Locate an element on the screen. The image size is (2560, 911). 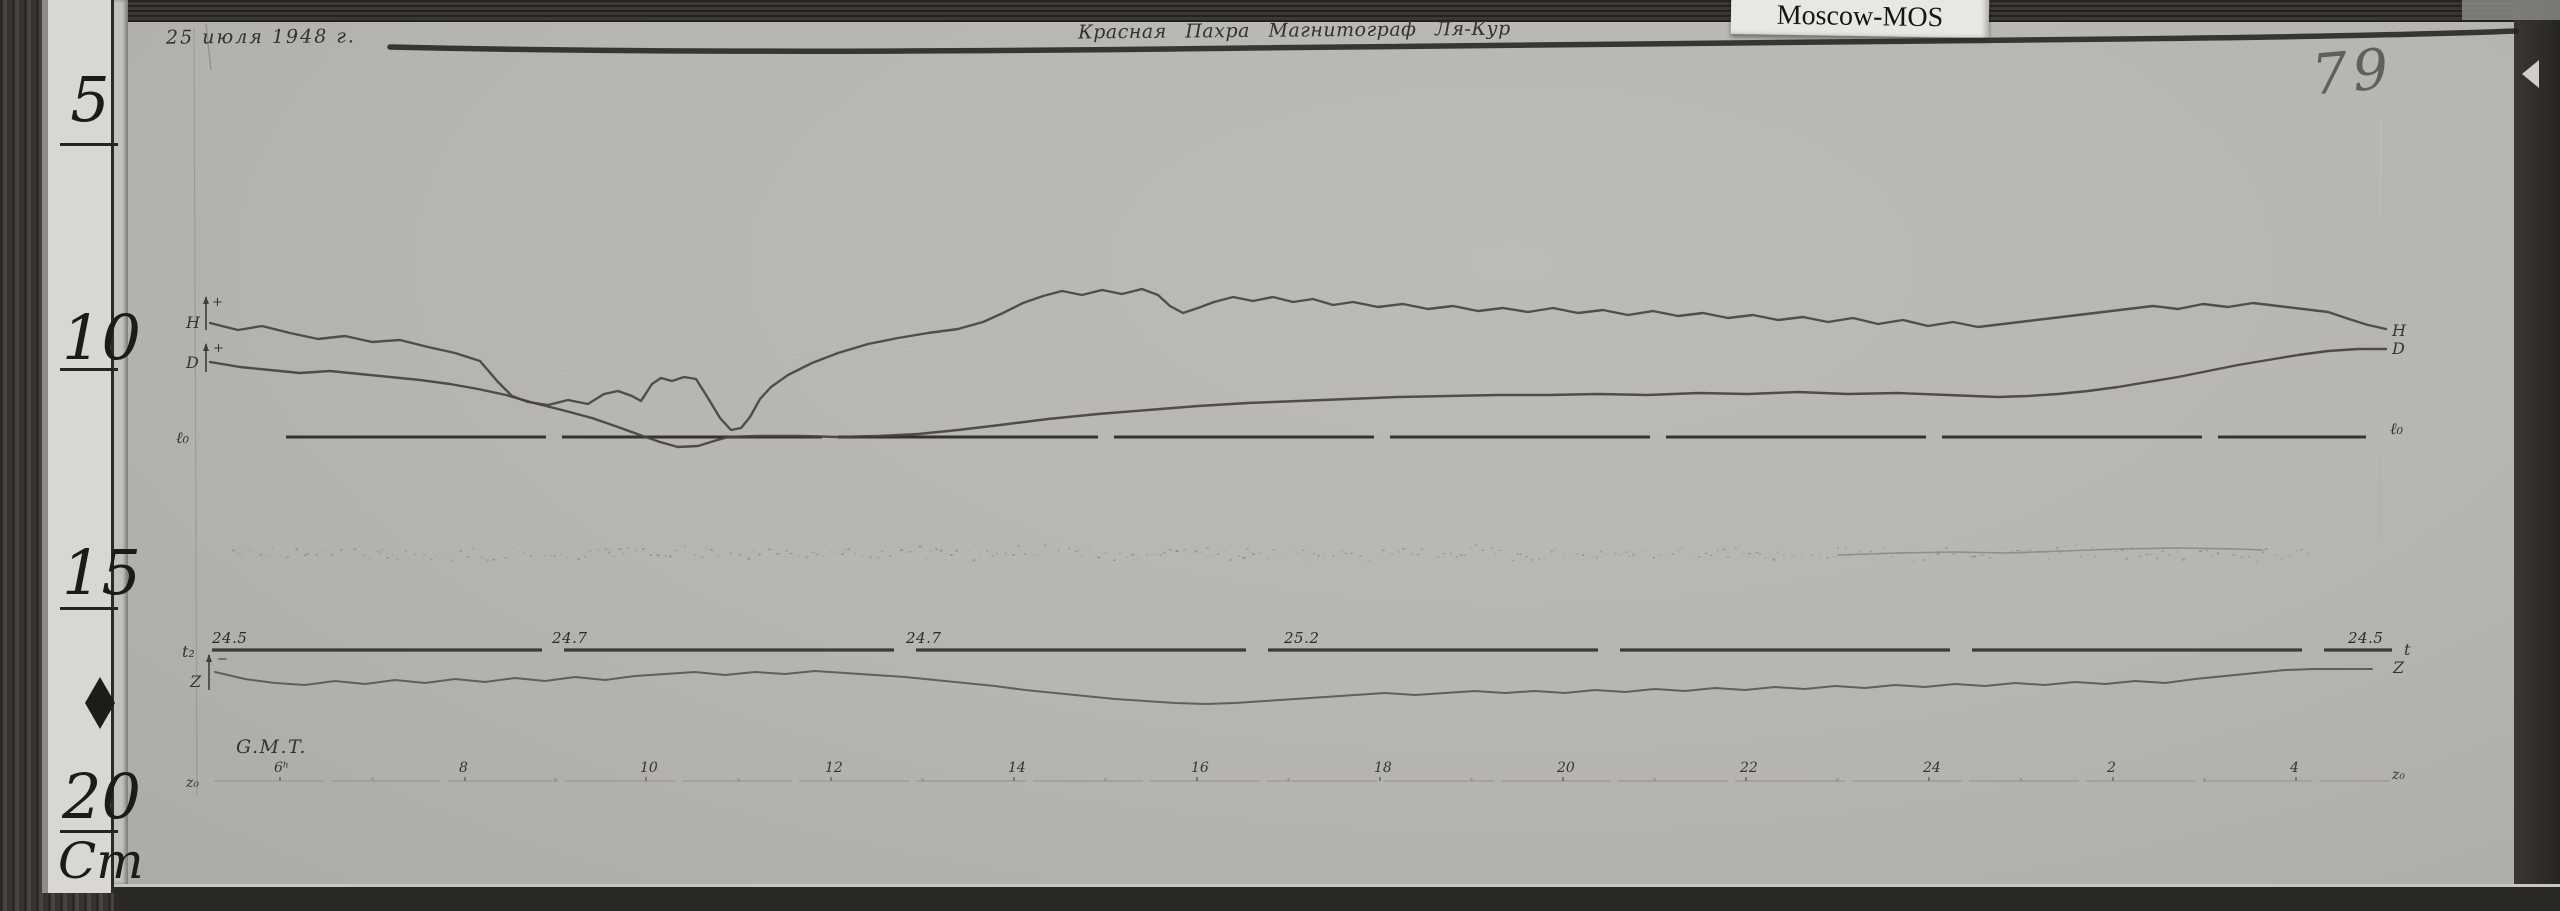
page-number: 79 is located at coordinates (2352, 72).